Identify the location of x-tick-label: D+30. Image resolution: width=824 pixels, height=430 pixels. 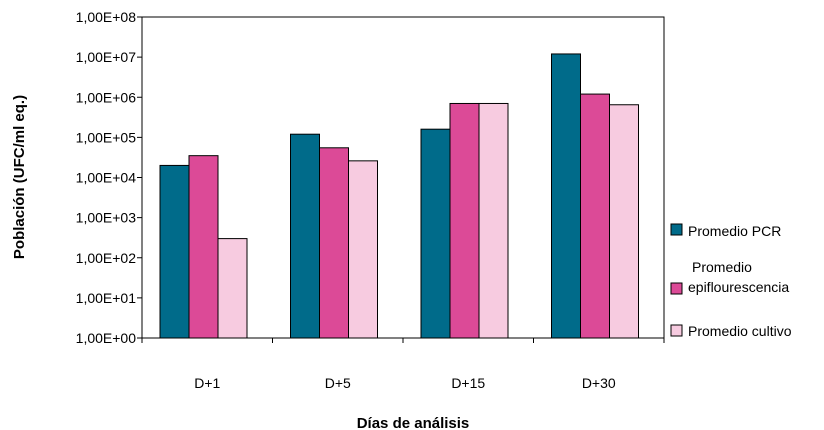
(599, 383).